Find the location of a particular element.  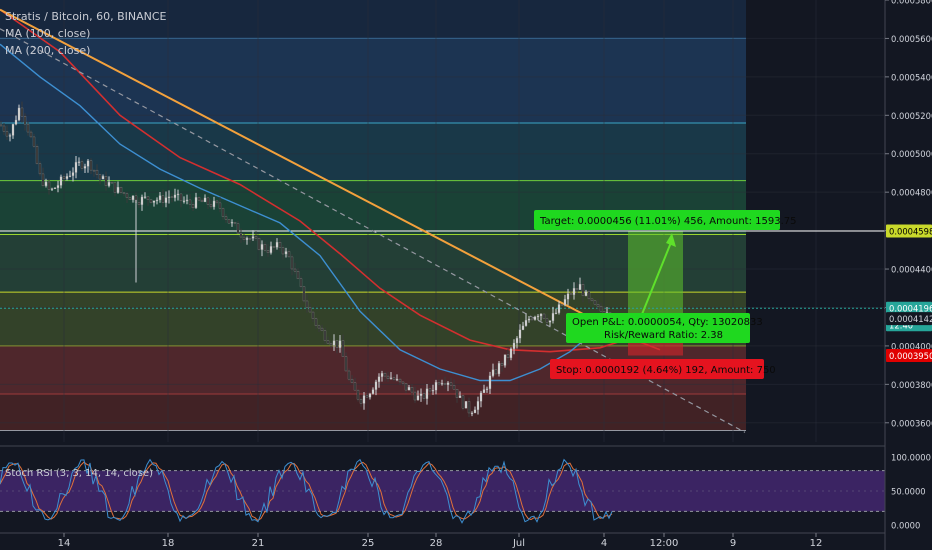

risk-reward-label: Risk/Reward Ratio: 2.38 is located at coordinates (663, 335).